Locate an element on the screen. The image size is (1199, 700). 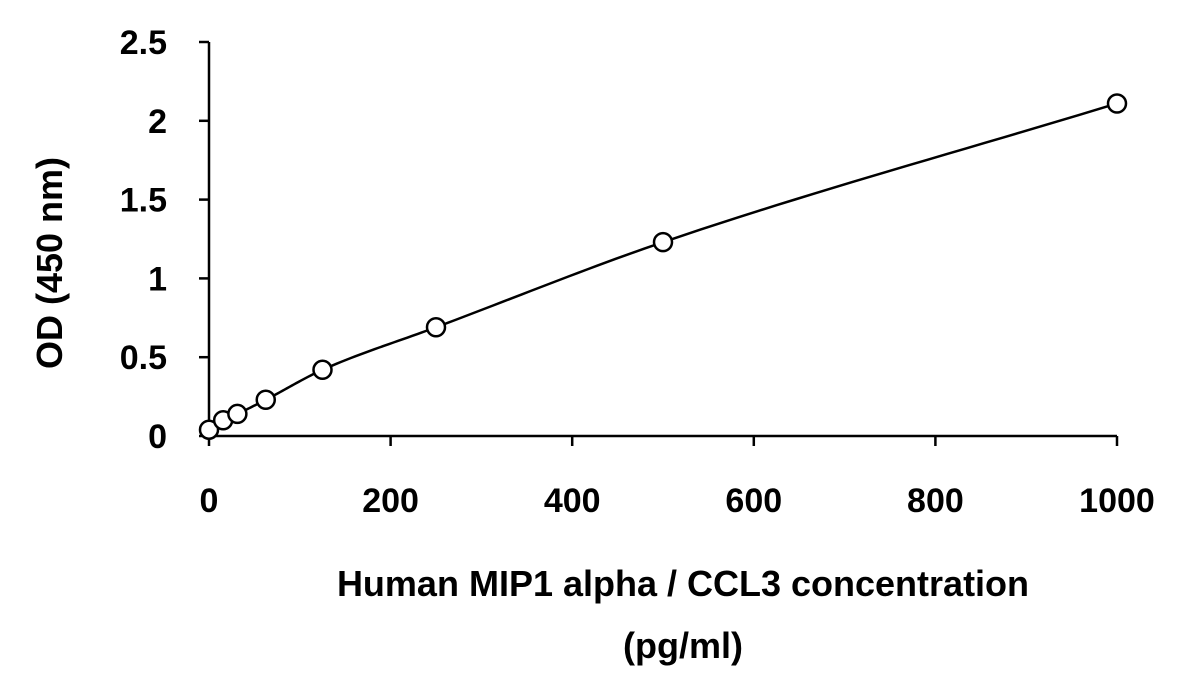
x-tick-label: 800 is located at coordinates (935, 501).